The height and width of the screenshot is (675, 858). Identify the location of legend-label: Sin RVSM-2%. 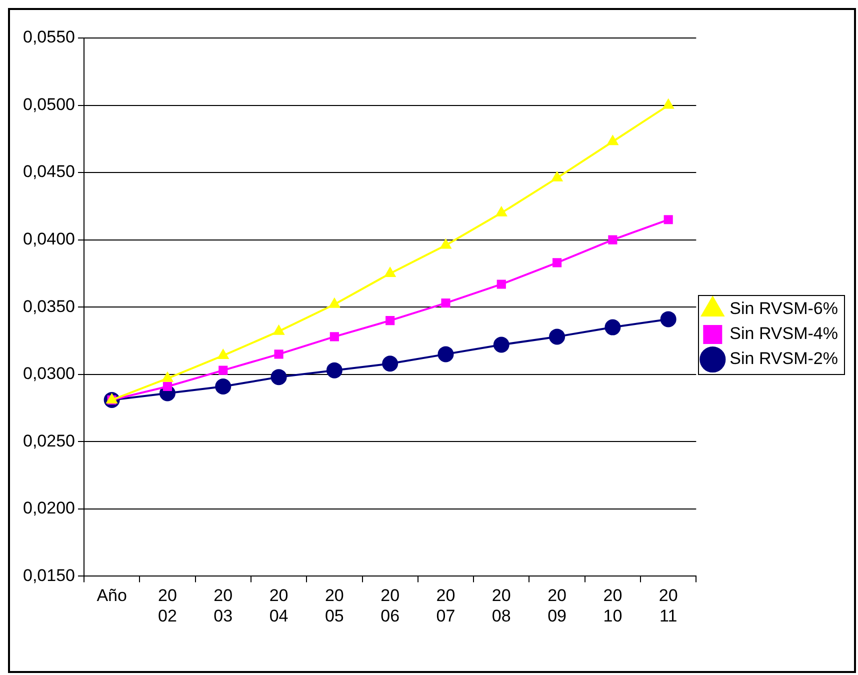
(784, 358).